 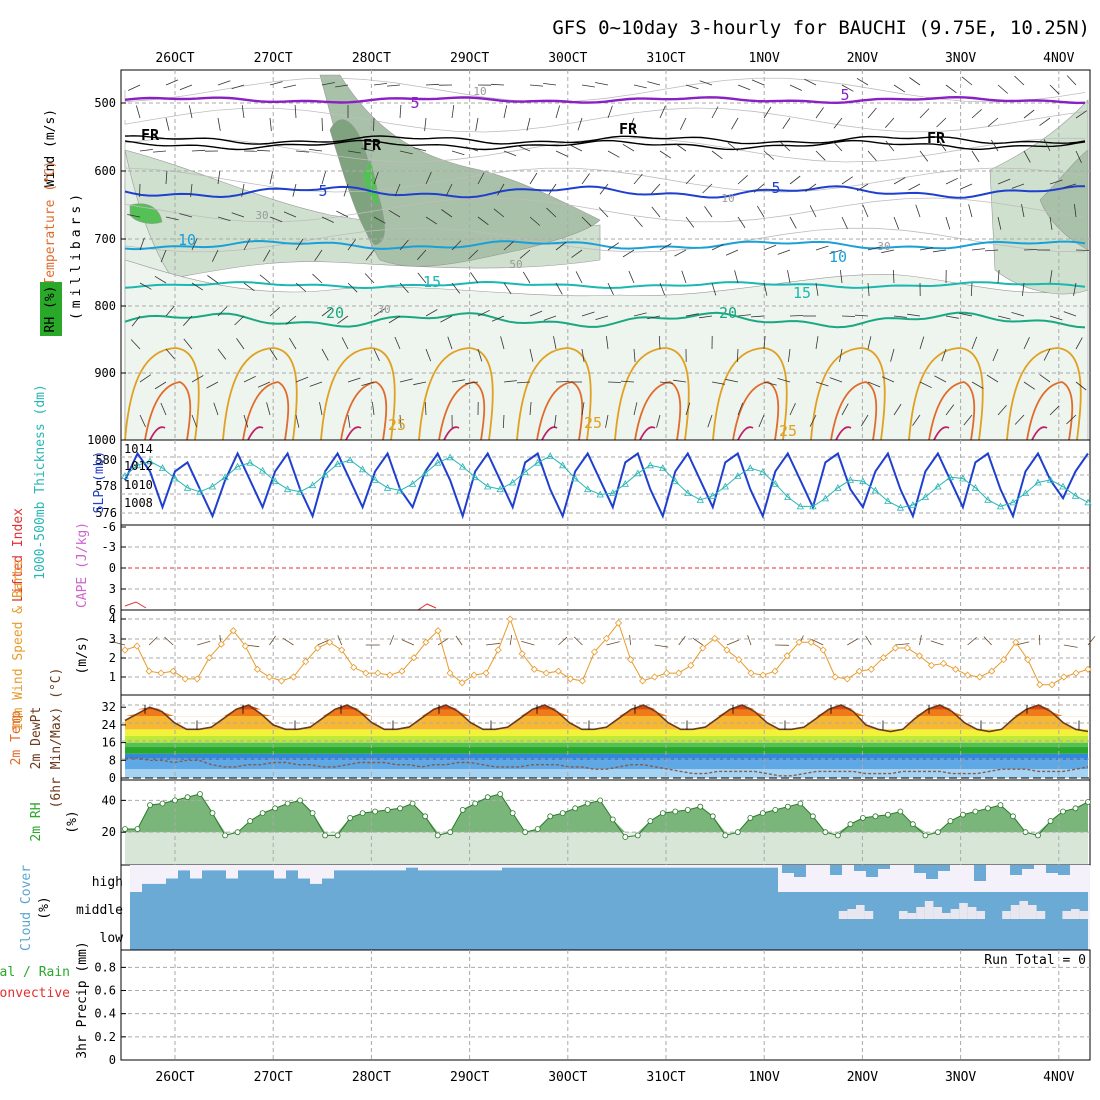 I want to click on freezing-line-b, so click(x=605, y=145).